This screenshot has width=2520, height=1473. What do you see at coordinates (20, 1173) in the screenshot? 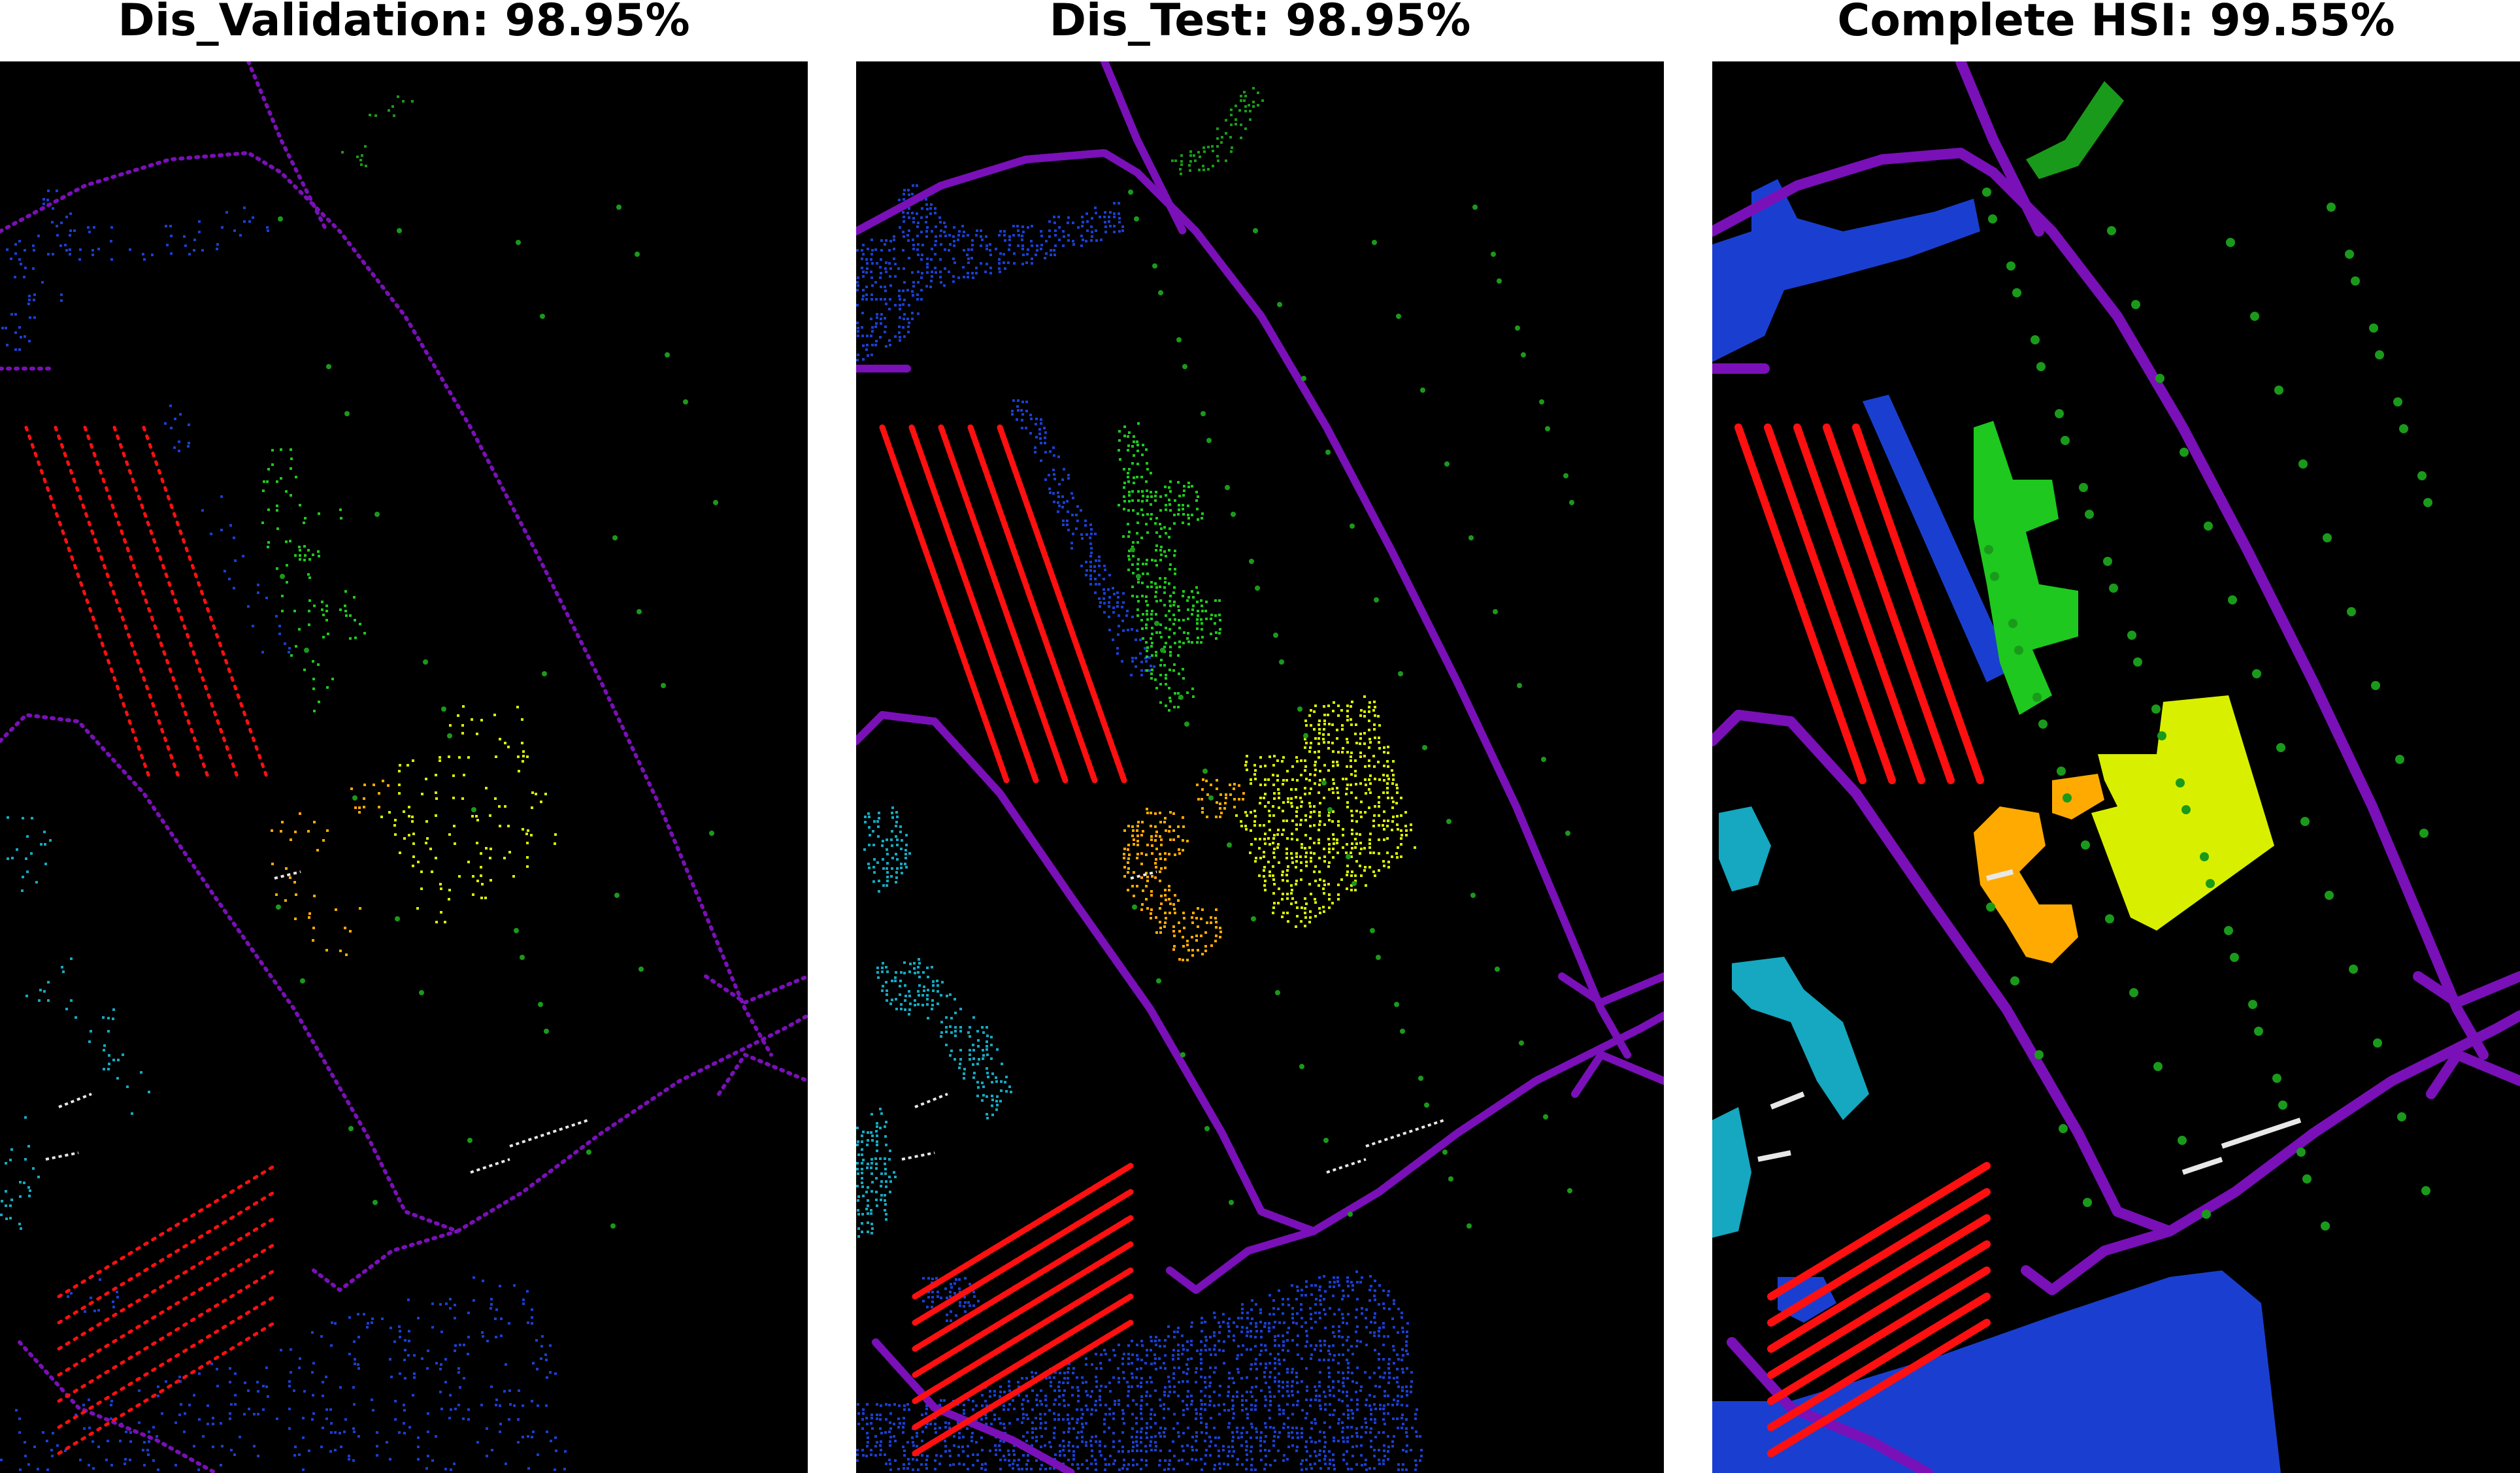
I see `cyan-building-region-c` at bounding box center [20, 1173].